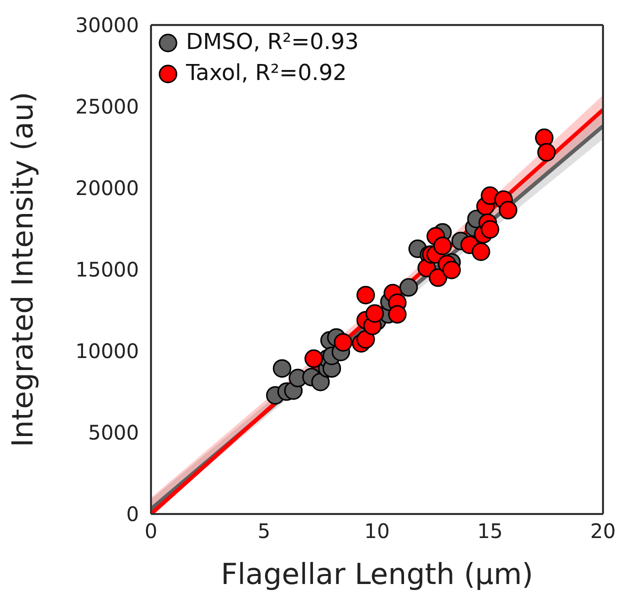 This screenshot has height=613, width=640. I want to click on x-tick-label: 10, so click(377, 531).